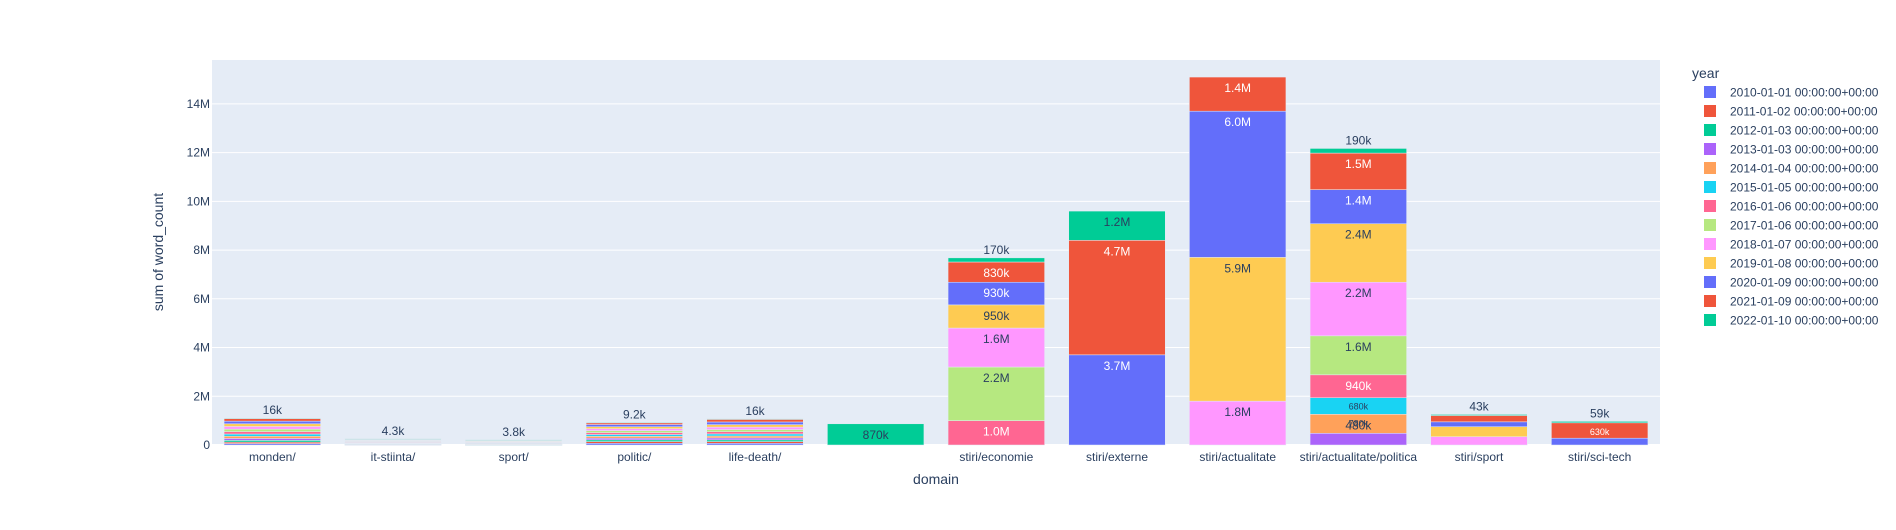 This screenshot has height=530, width=1896. What do you see at coordinates (1804, 264) in the screenshot?
I see `legend-item-label: 2019-01-08 00:00:00+00:00` at bounding box center [1804, 264].